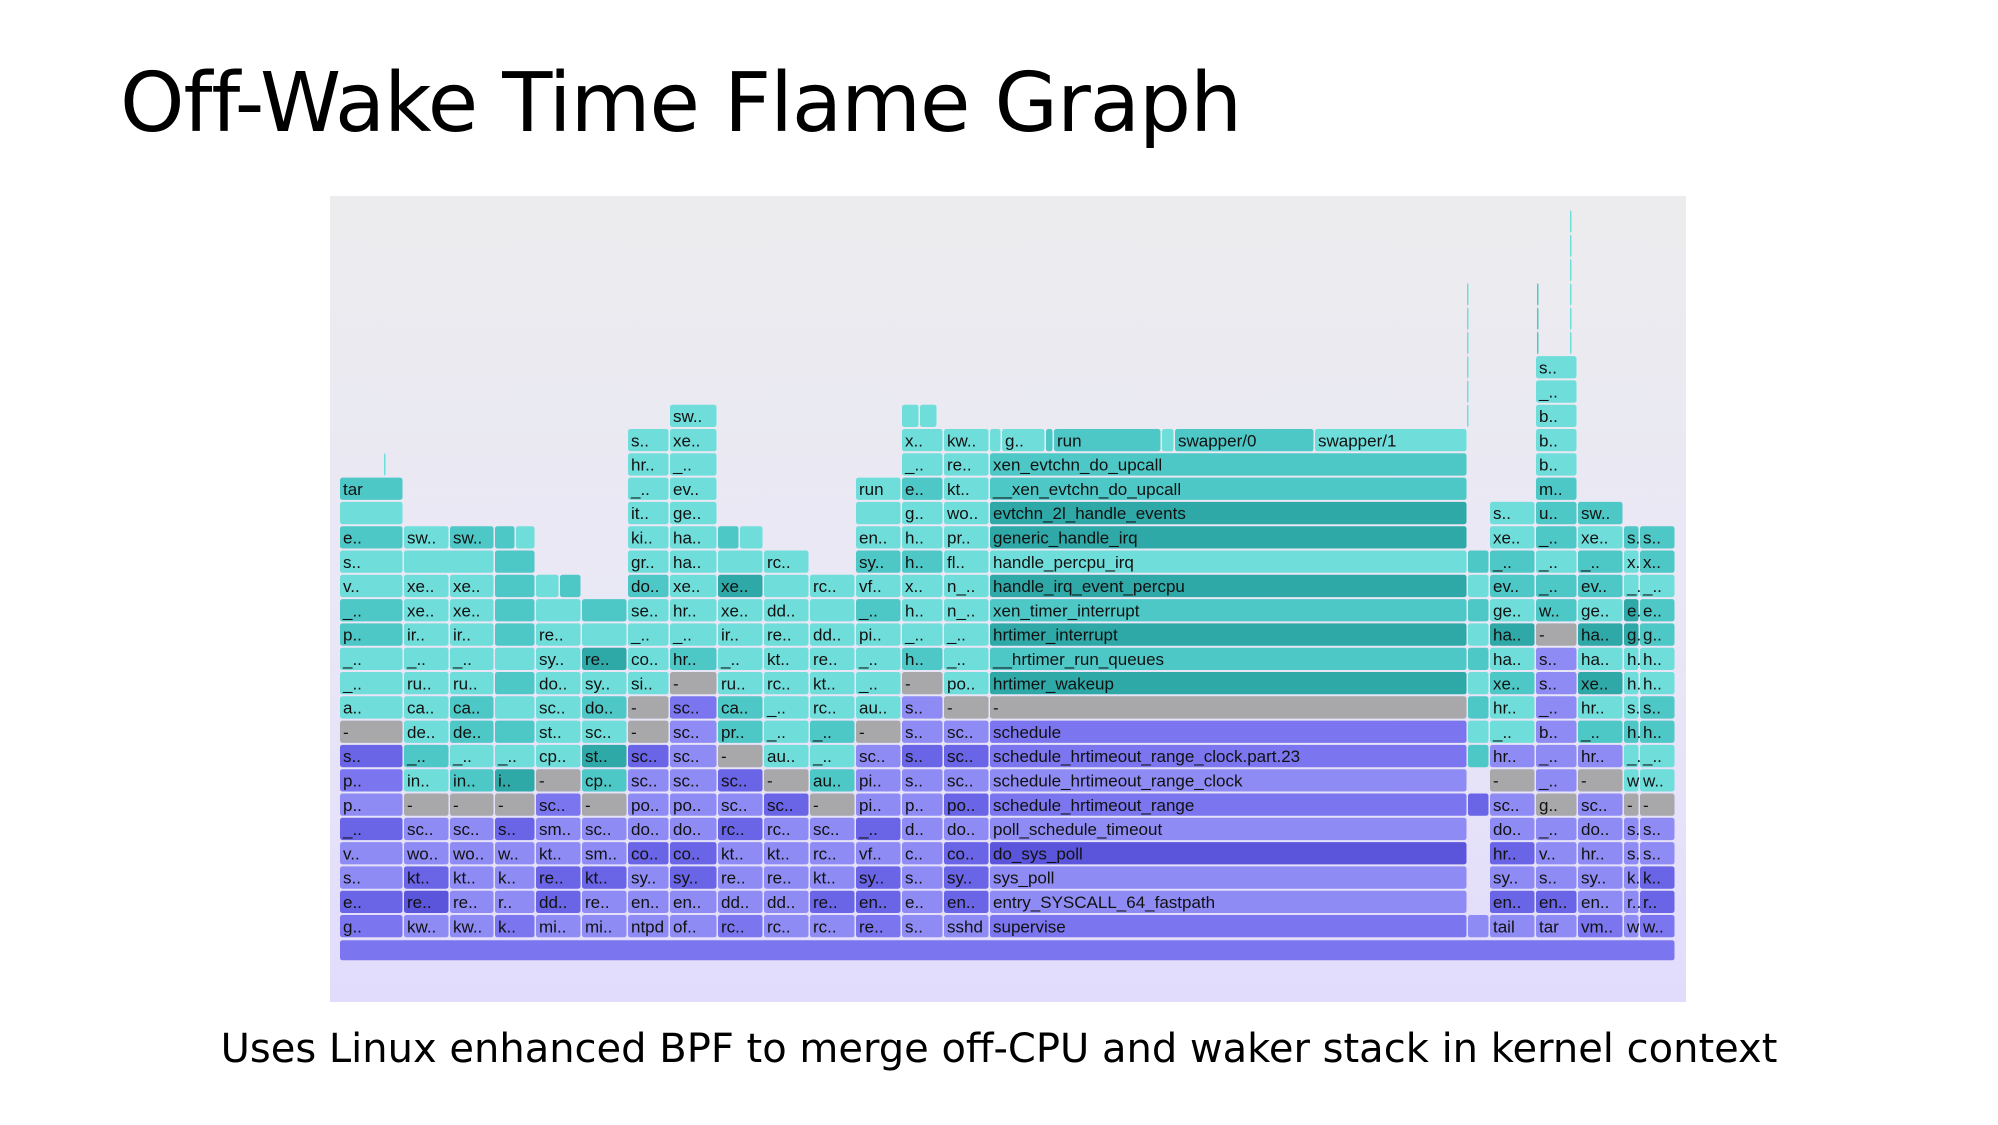  Describe the element at coordinates (558, 926) in the screenshot. I see `flame-frame: mi..` at that location.